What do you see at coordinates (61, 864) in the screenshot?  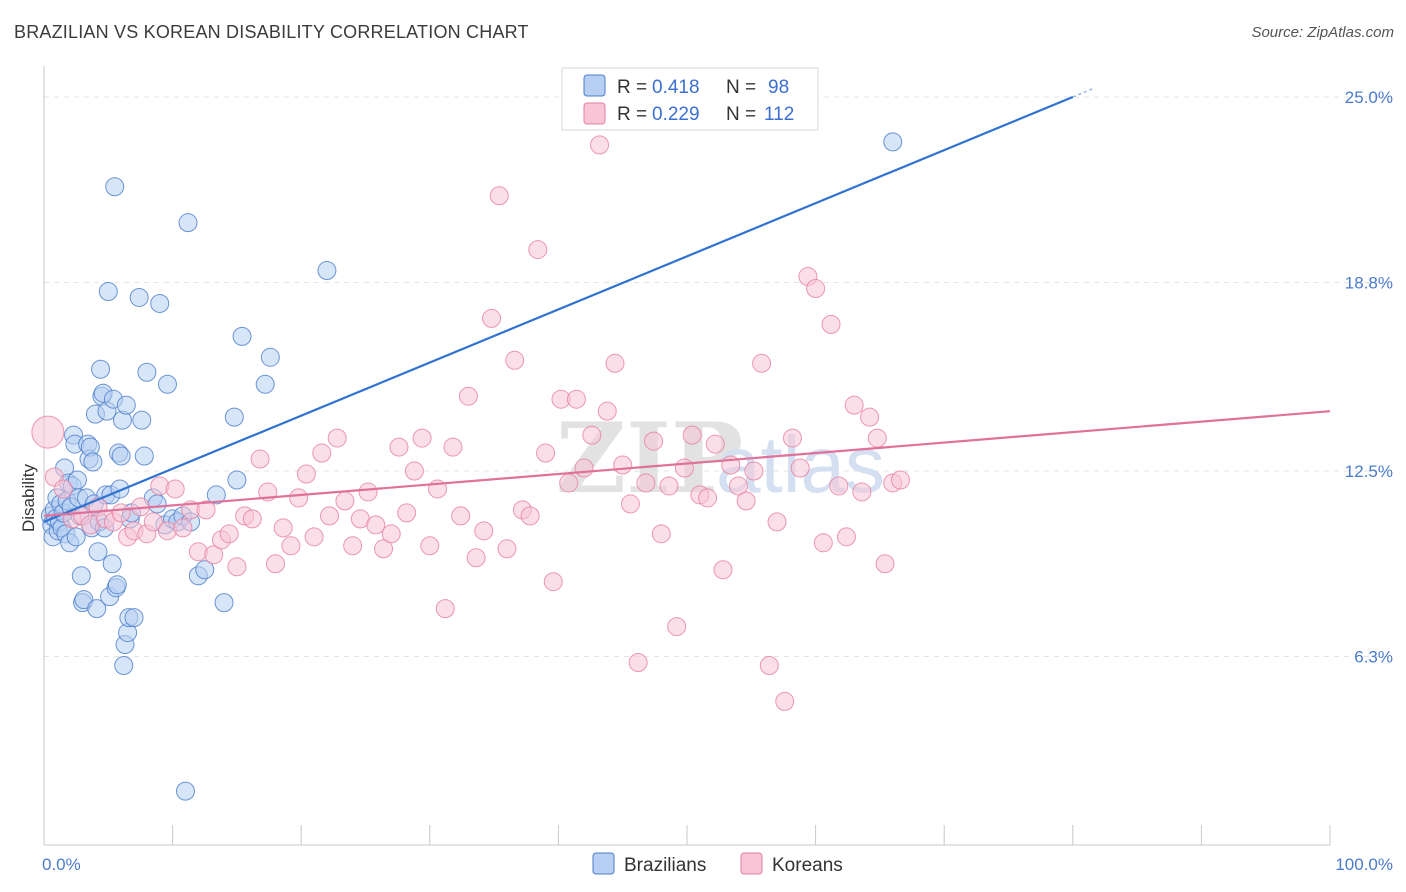 I see `x-tick-label-min: 0.0%` at bounding box center [61, 864].